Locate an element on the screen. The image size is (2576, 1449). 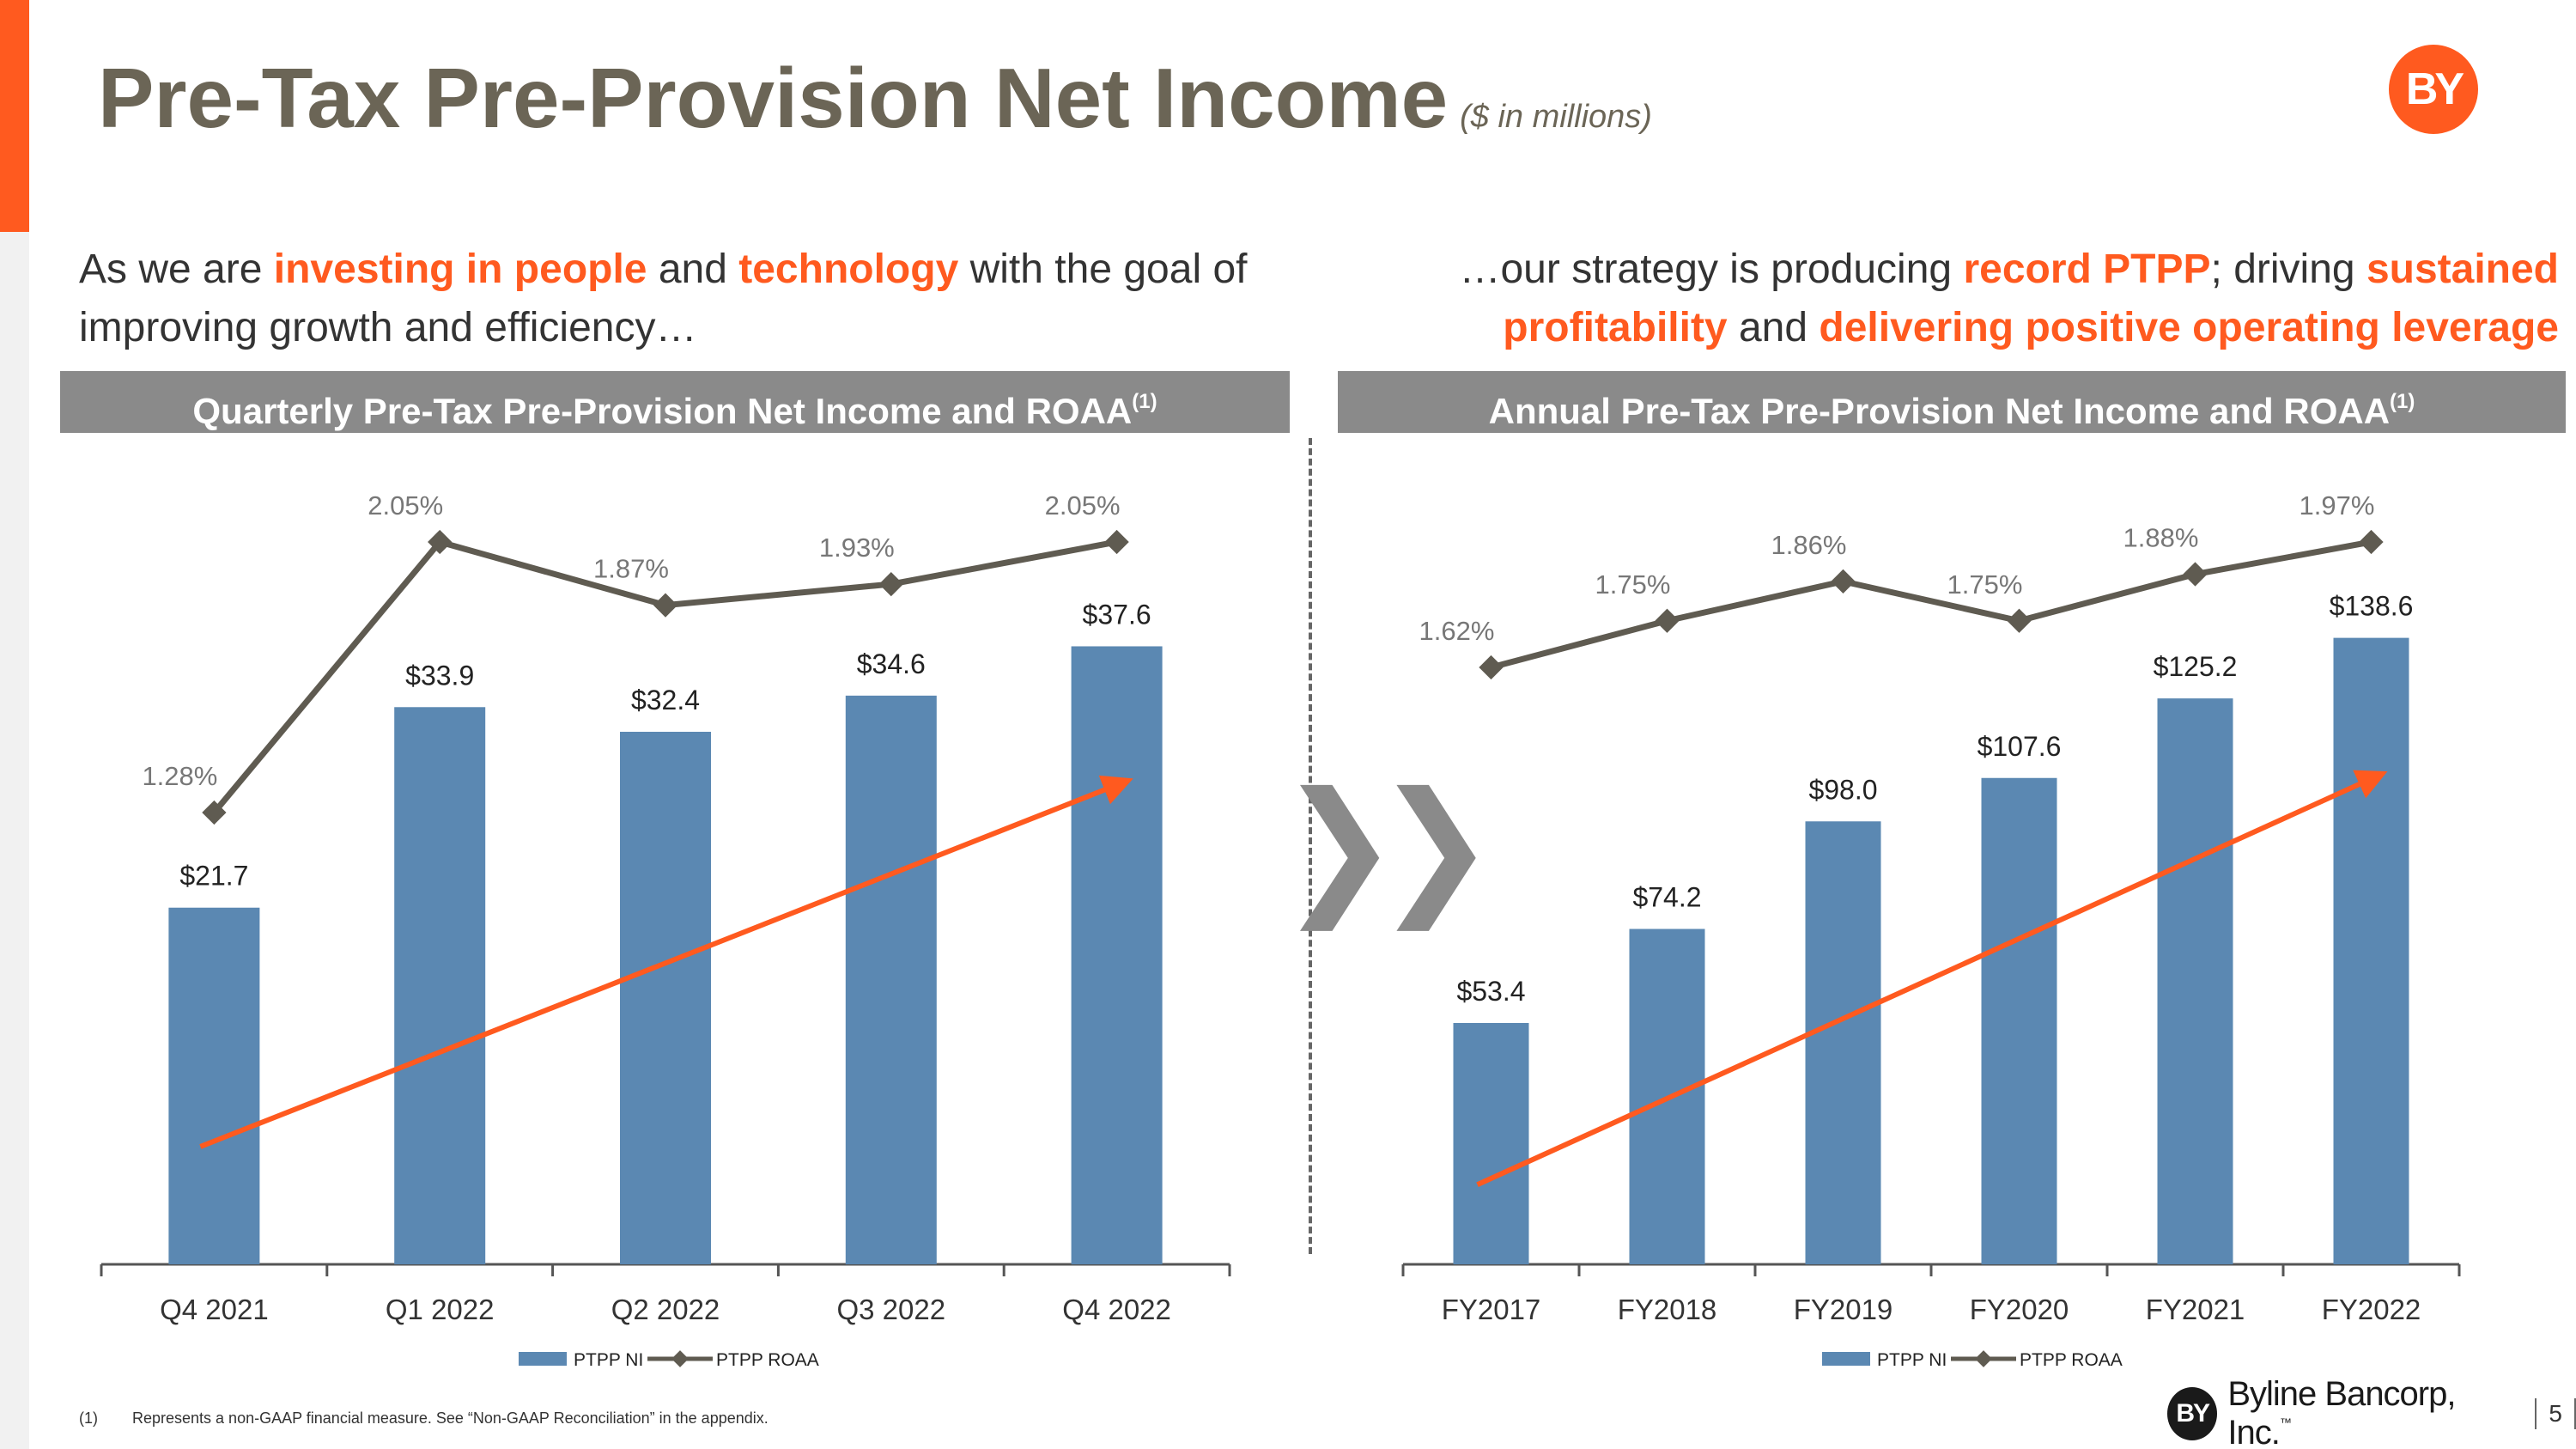
a-bar-label: $138.6 is located at coordinates (2372, 606).